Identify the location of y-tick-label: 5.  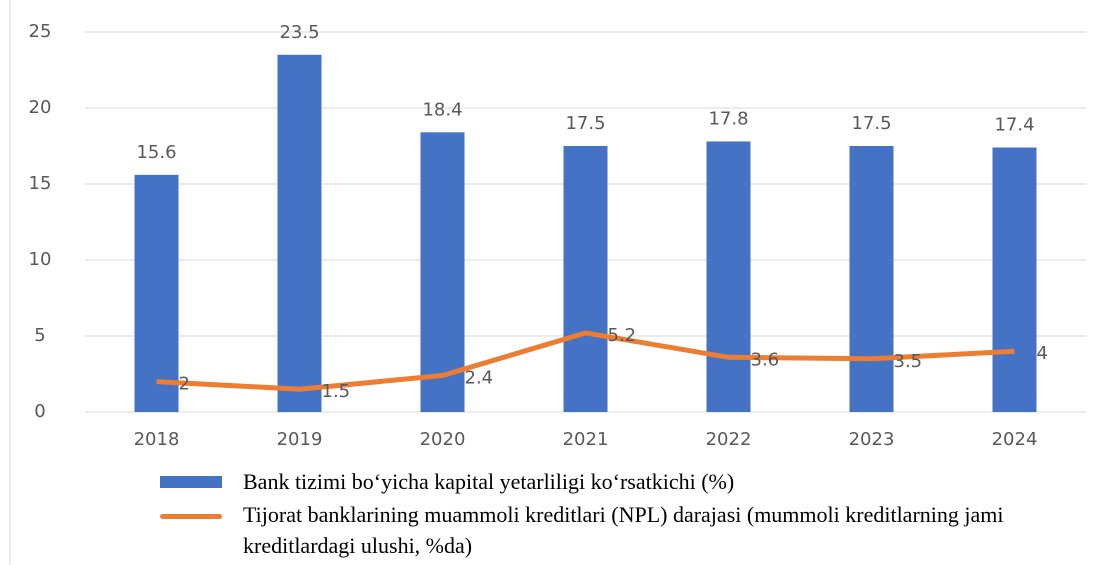
(39, 335).